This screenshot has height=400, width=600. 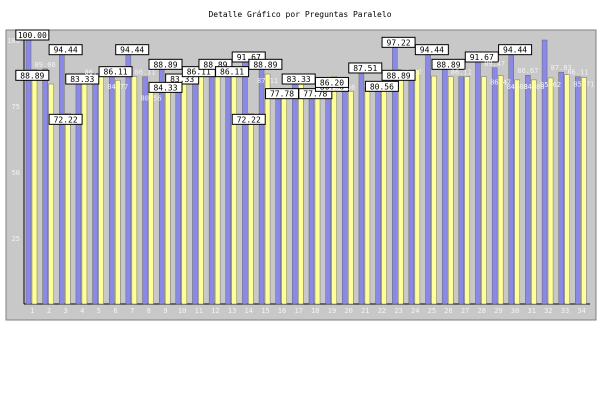 What do you see at coordinates (550, 85) in the screenshot?
I see `data-label: 85.62` at bounding box center [550, 85].